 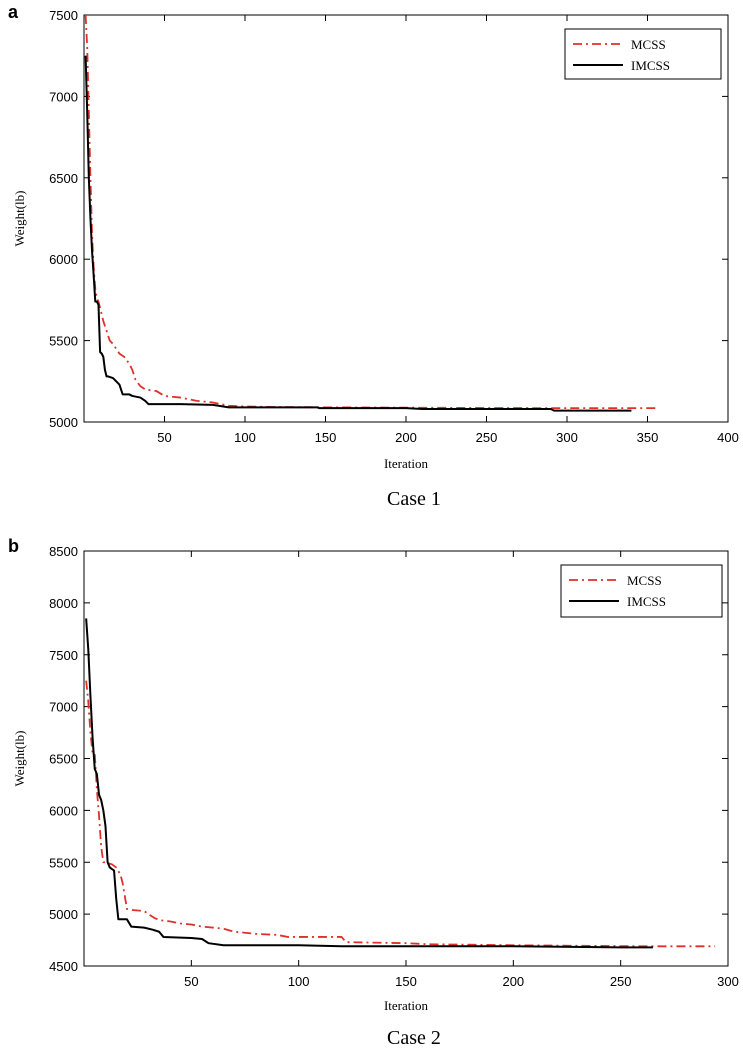 I want to click on chart-b-x-tick-label: 100, so click(x=299, y=981).